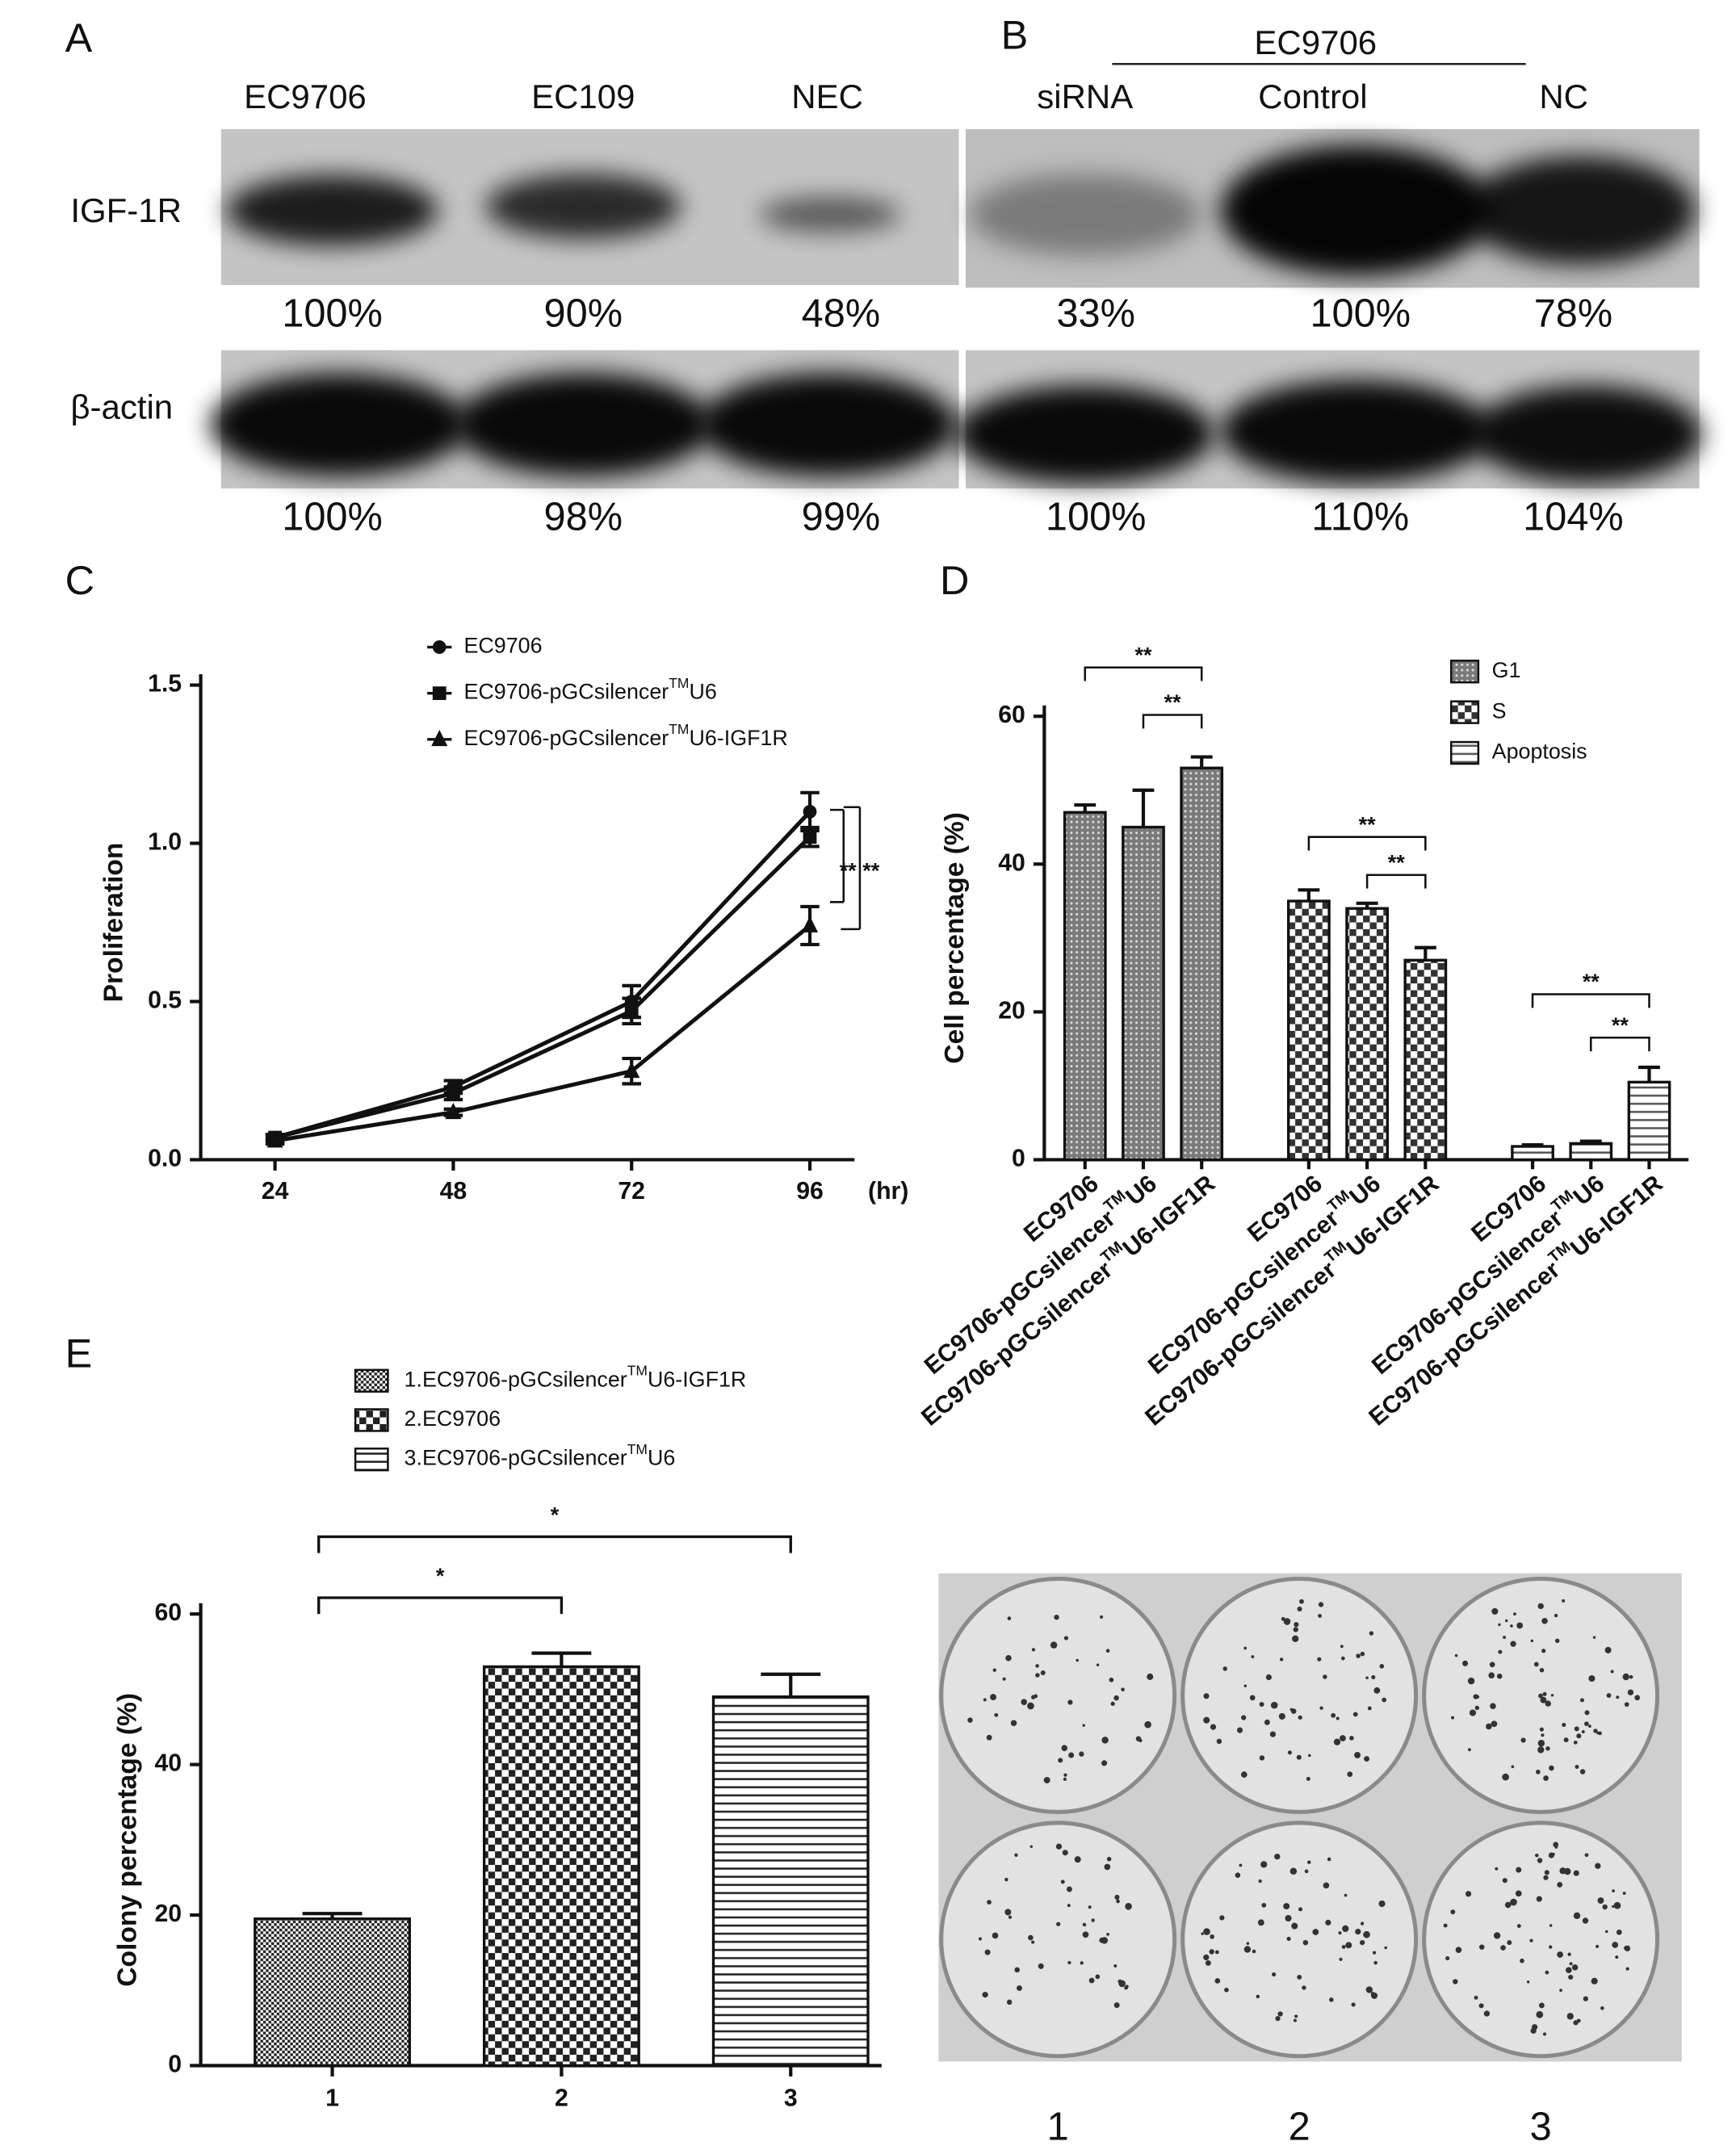  Describe the element at coordinates (543, 1033) in the screenshot. I see `series-line` at that location.